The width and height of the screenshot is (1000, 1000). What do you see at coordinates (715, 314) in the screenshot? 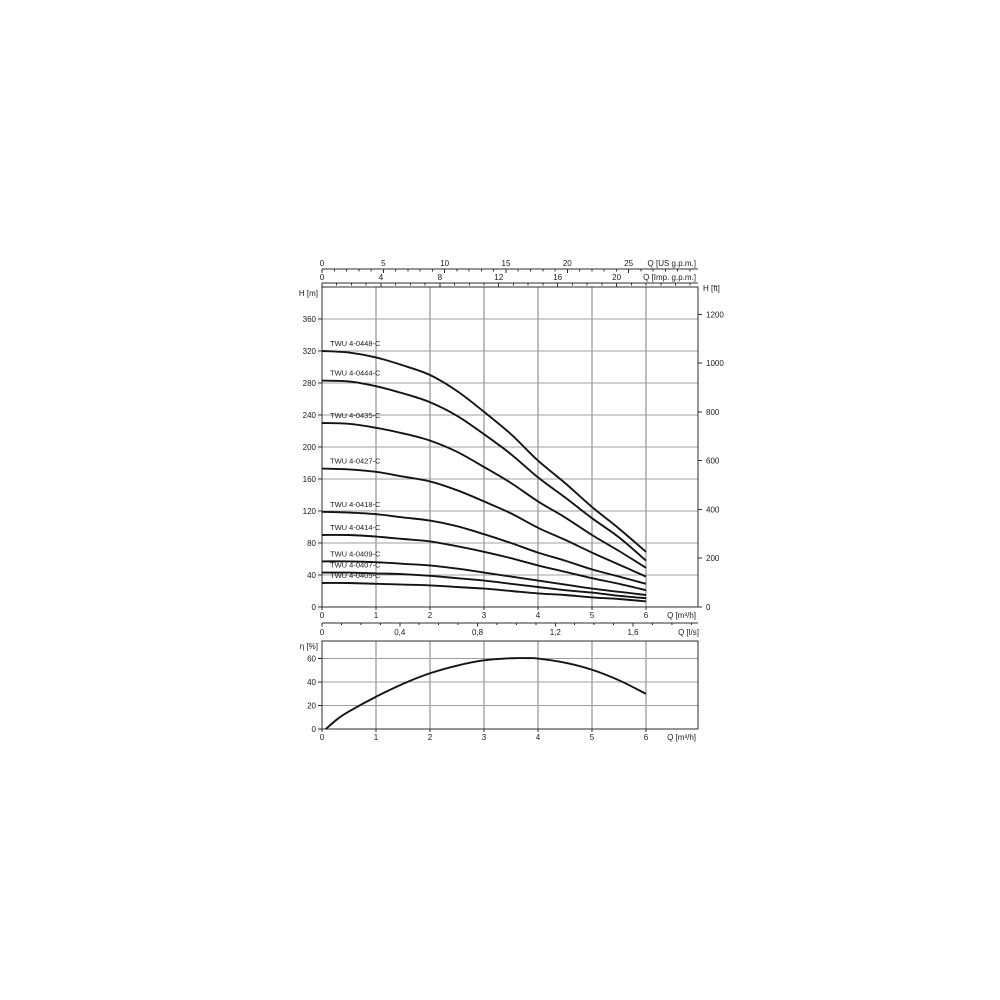
I see `head-right-tick-label: 1200` at bounding box center [715, 314].